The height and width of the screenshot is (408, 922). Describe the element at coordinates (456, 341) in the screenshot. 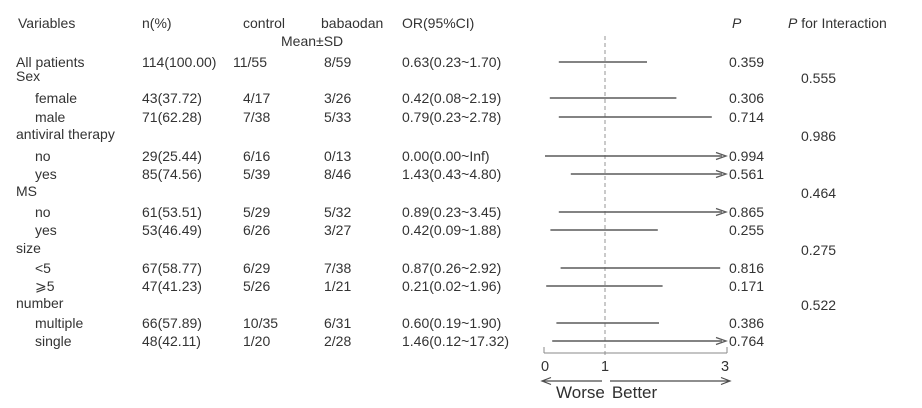

I see `or-ci-value: 1.46(0.12~17.32)` at that location.